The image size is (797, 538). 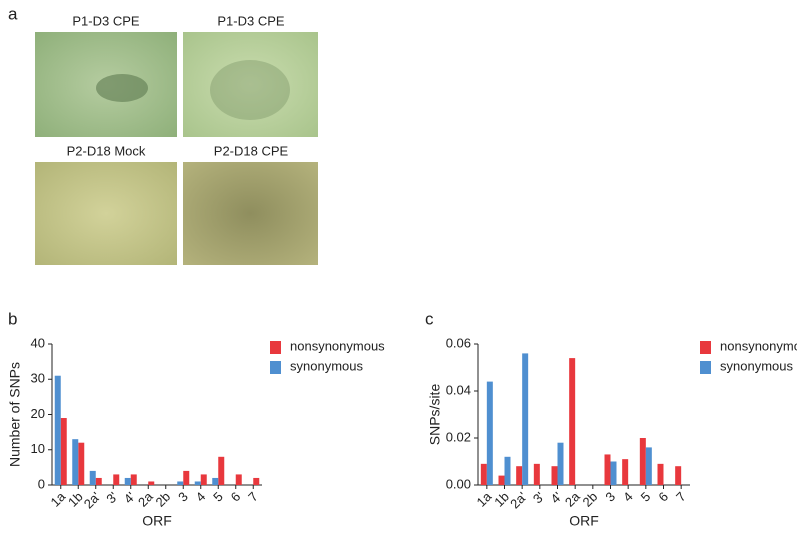 I want to click on y-tick-label: 20, so click(x=38, y=413).